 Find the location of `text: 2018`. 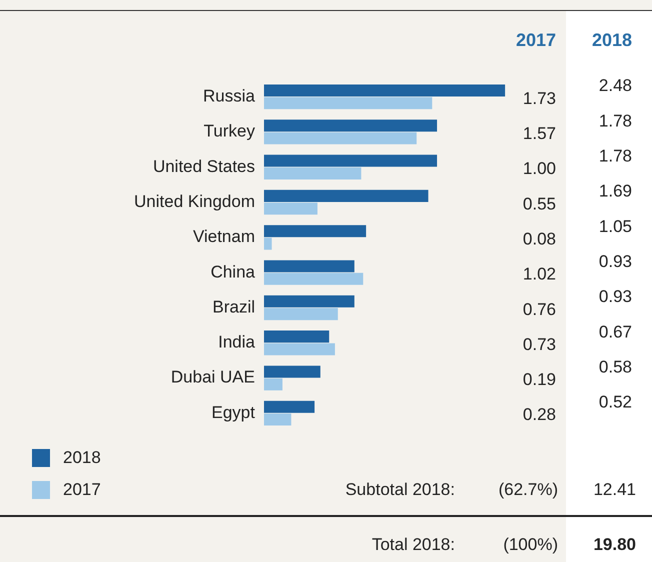

text: 2018 is located at coordinates (612, 40).